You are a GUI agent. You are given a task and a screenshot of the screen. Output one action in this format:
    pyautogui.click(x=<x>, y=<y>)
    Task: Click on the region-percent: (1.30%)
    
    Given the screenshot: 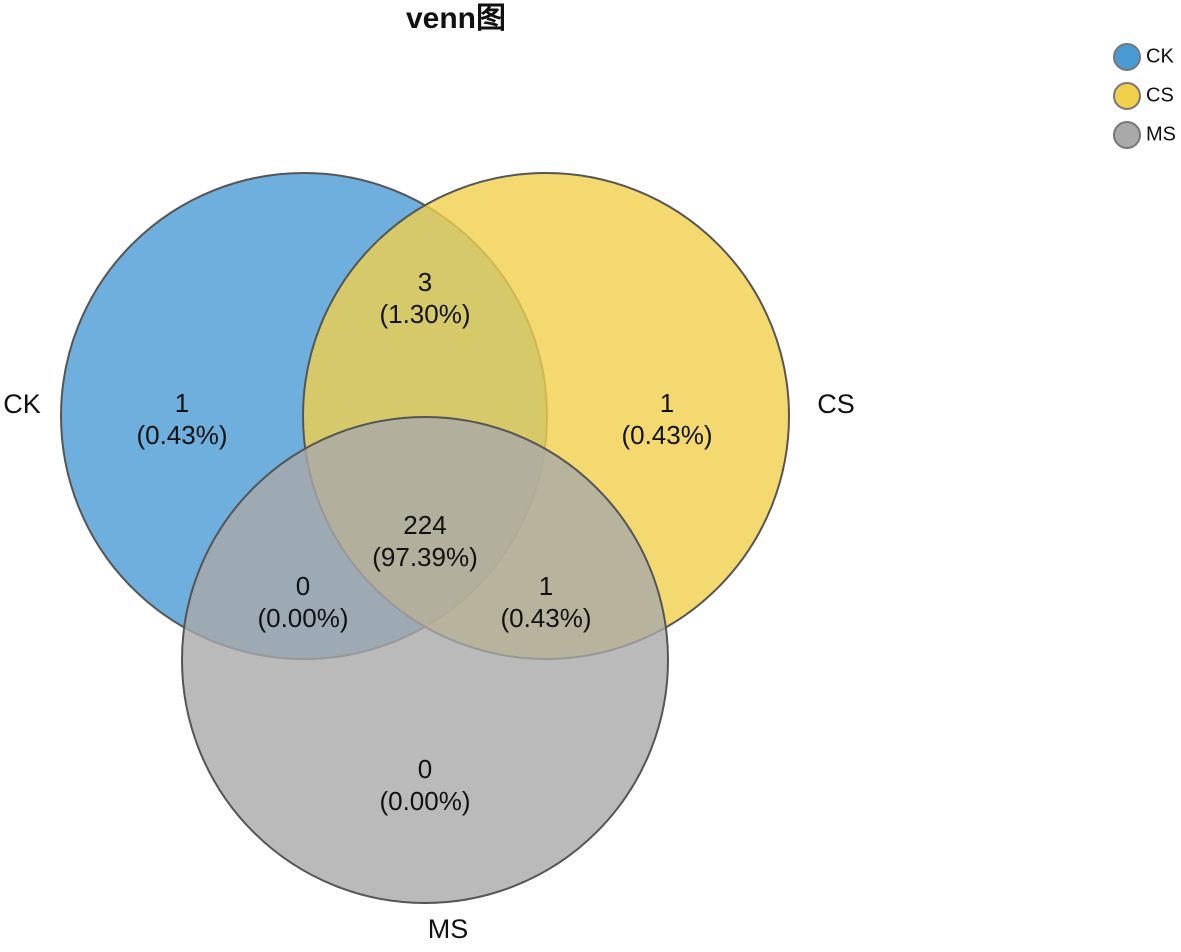 What is the action you would take?
    pyautogui.click(x=424, y=314)
    